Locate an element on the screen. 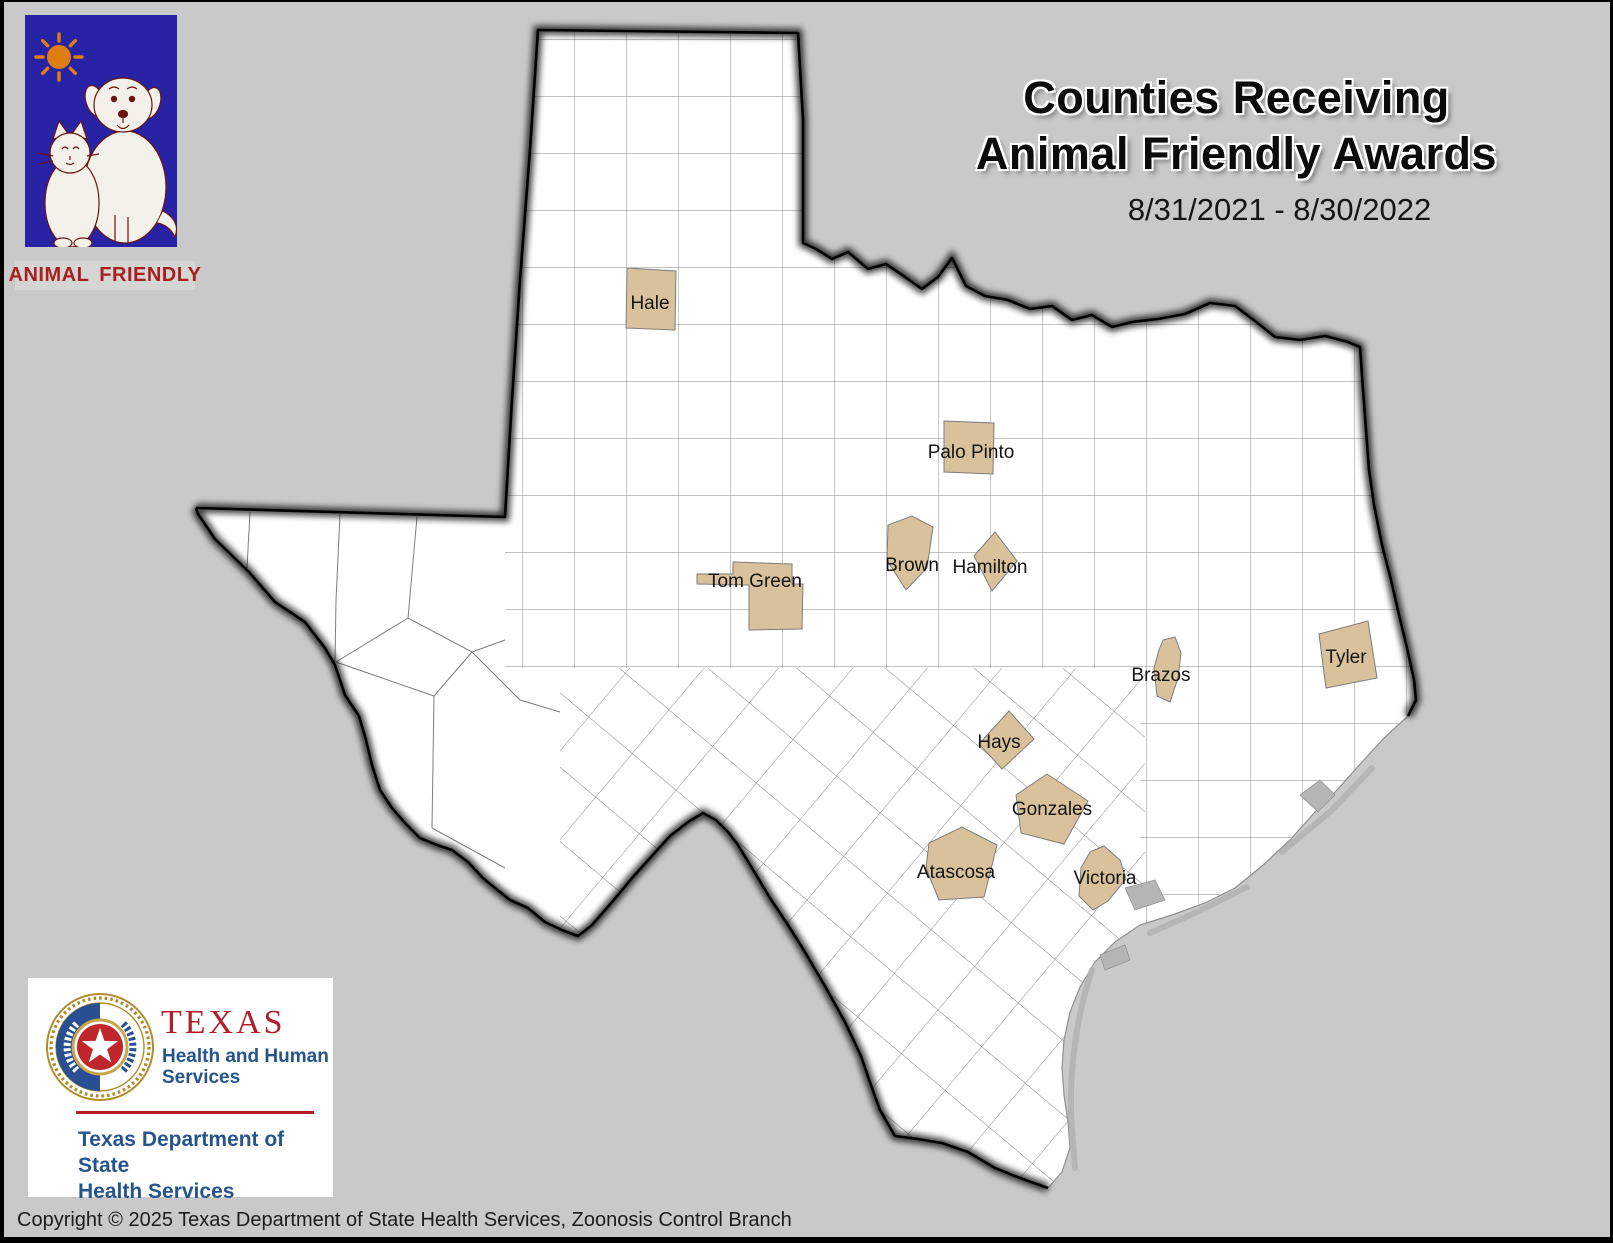 This screenshot has width=1613, height=1243. texas-hhs-seal is located at coordinates (100, 1047).